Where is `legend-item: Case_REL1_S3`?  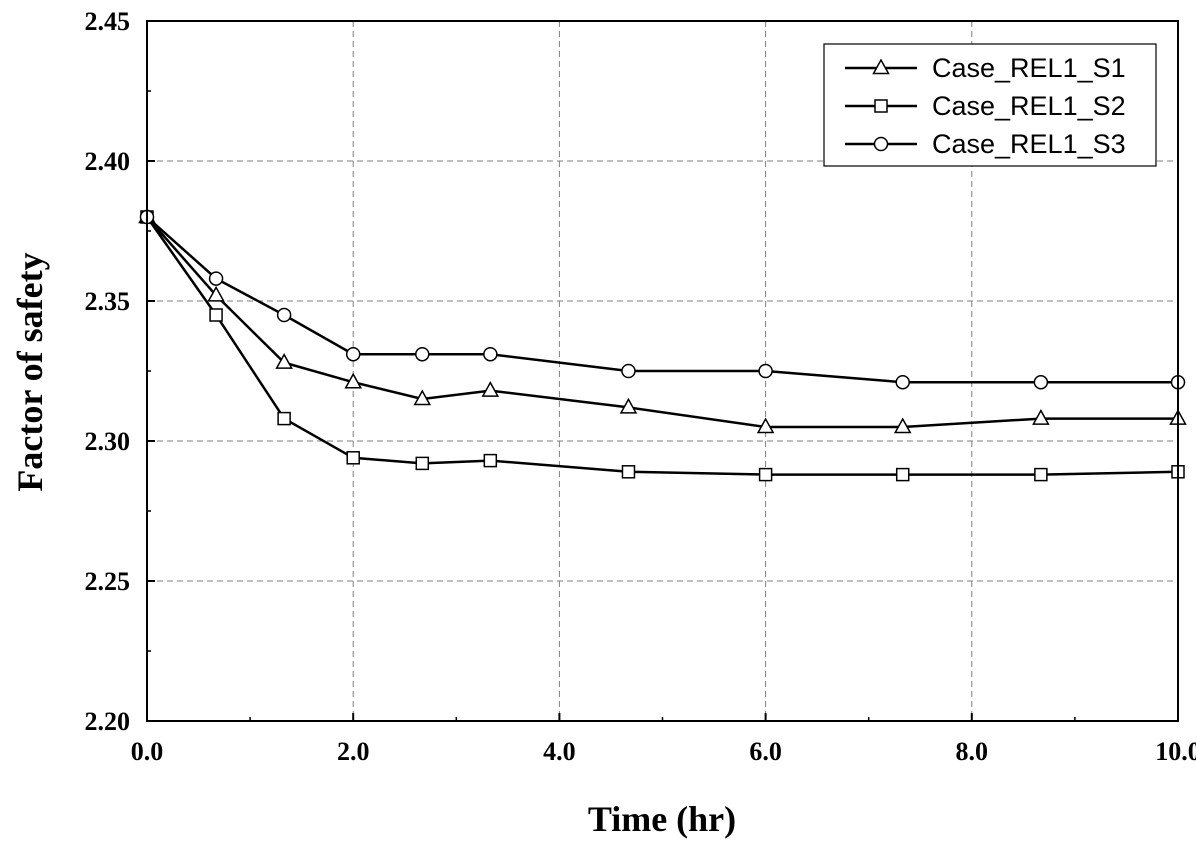
legend-item: Case_REL1_S3 is located at coordinates (985, 144).